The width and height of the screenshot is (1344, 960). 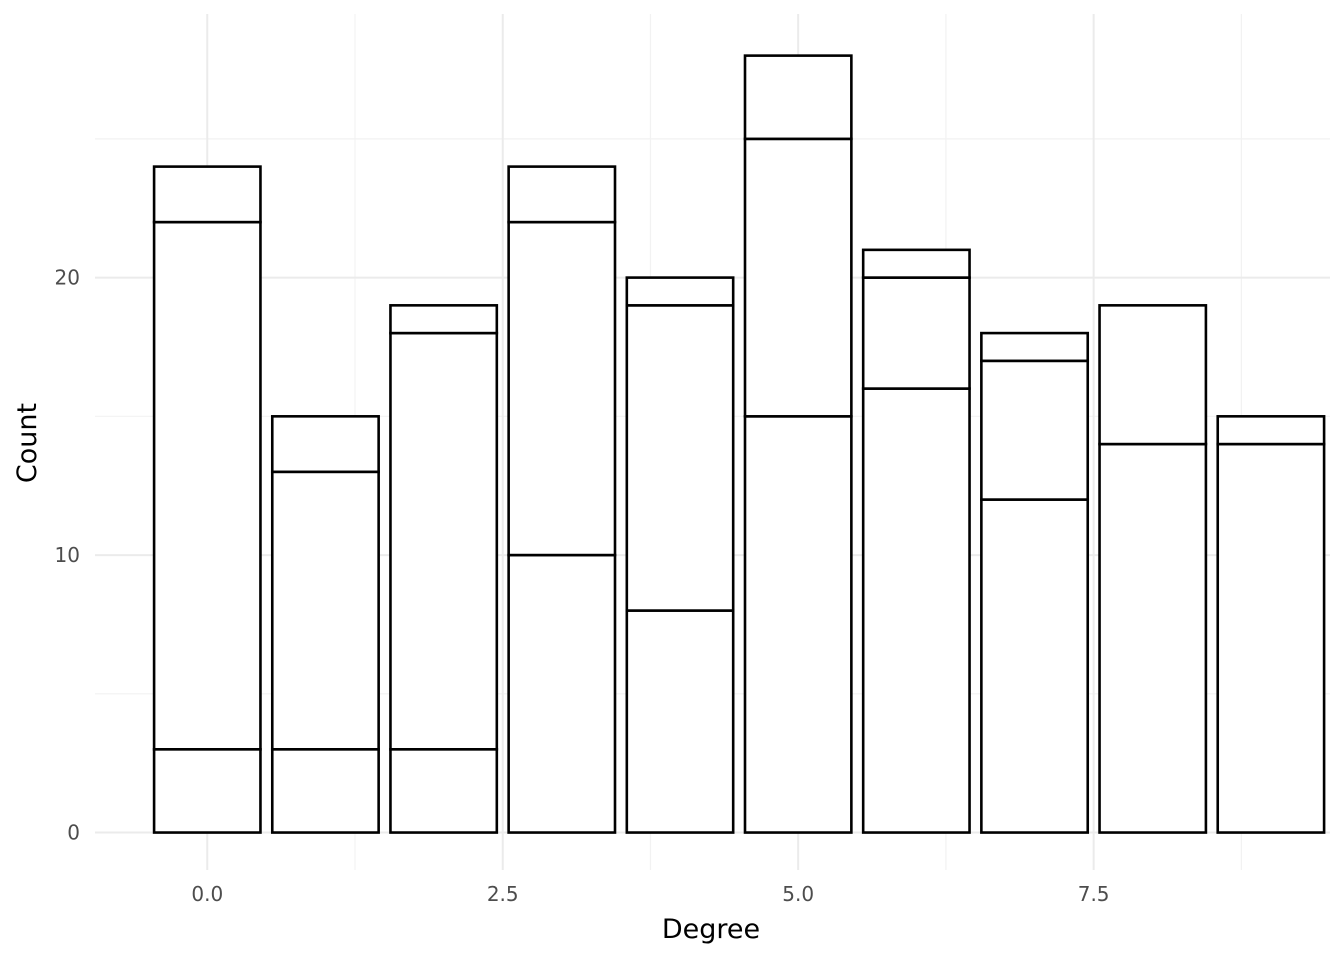 What do you see at coordinates (67, 278) in the screenshot?
I see `y-tick-label: 20` at bounding box center [67, 278].